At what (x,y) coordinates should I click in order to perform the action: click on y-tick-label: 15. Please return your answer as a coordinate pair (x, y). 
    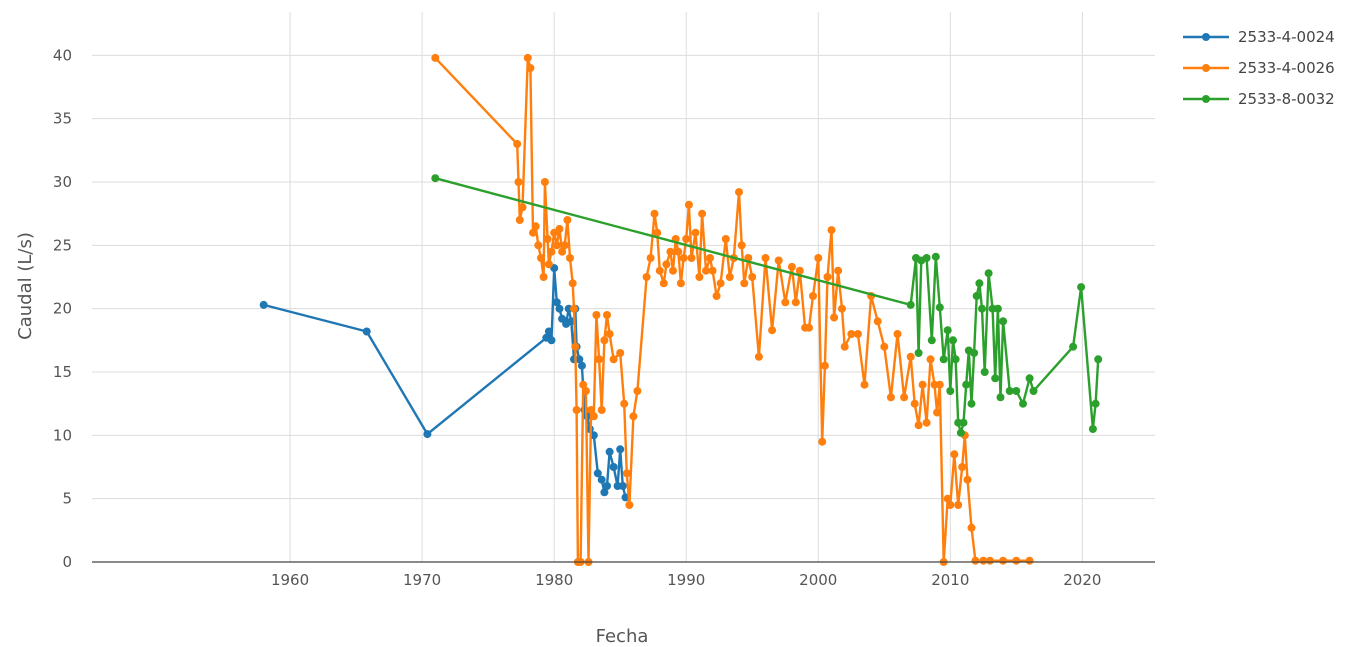
    Looking at the image, I should click on (62, 372).